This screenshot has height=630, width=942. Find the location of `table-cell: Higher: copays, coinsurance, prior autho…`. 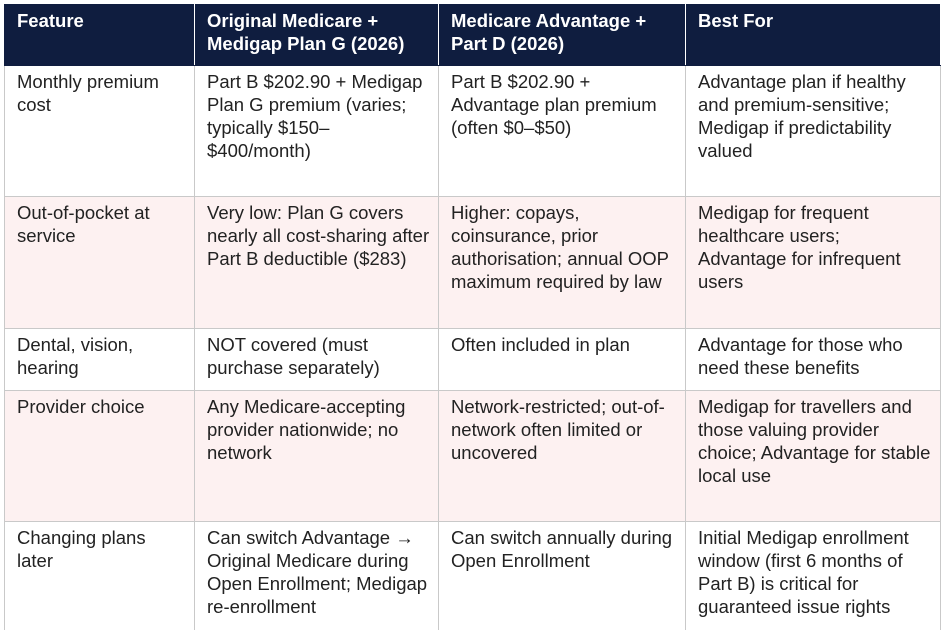

table-cell: Higher: copays, coinsurance, prior autho… is located at coordinates (562, 262).